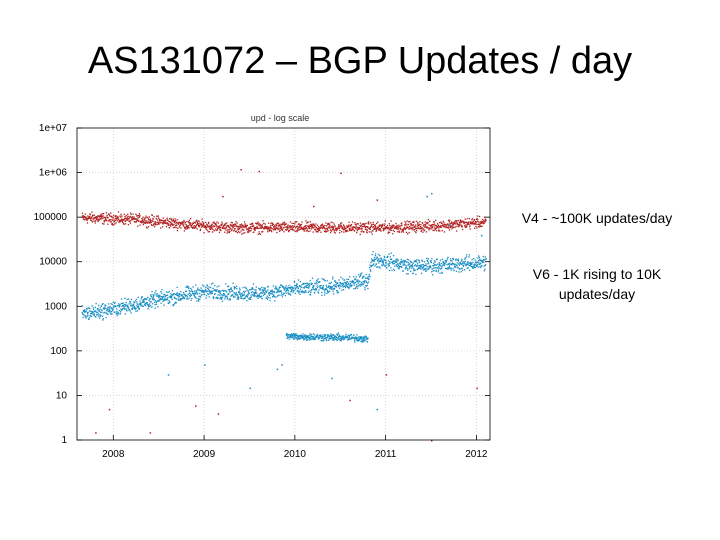  Describe the element at coordinates (295, 454) in the screenshot. I see `x-tick-label: 2010` at that location.